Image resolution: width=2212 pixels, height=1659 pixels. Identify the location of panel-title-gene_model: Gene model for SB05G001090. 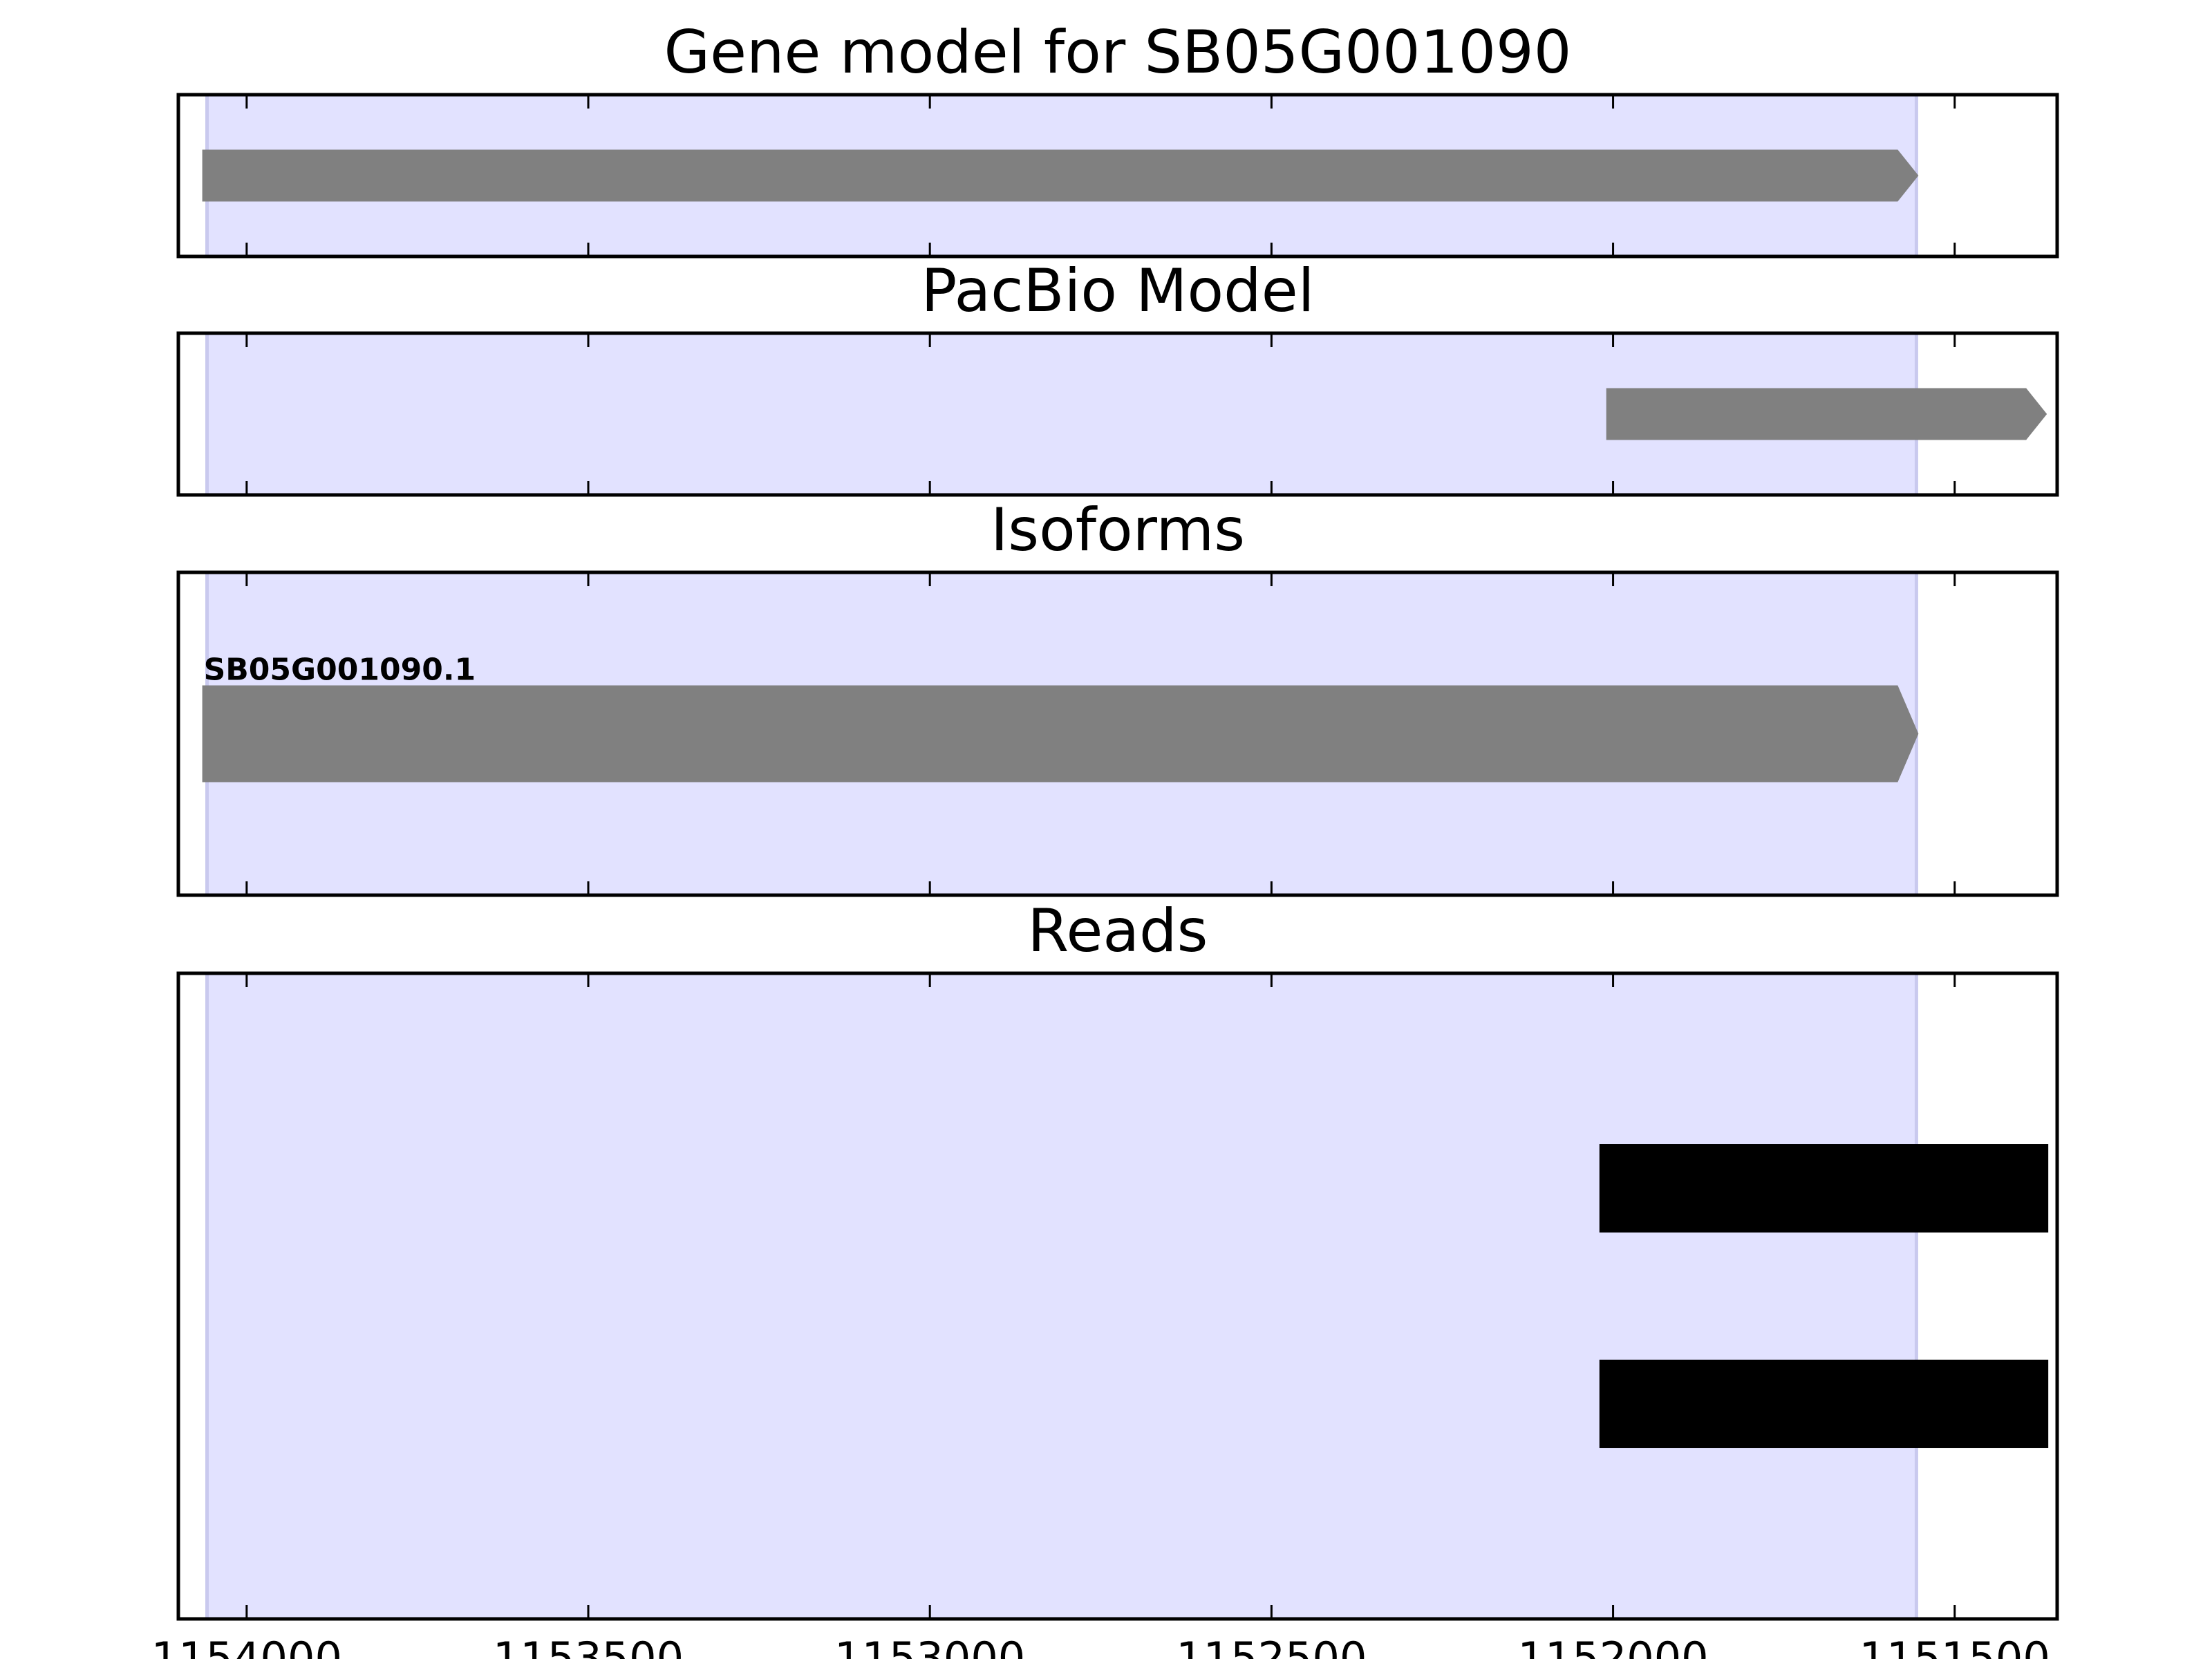
(1118, 53).